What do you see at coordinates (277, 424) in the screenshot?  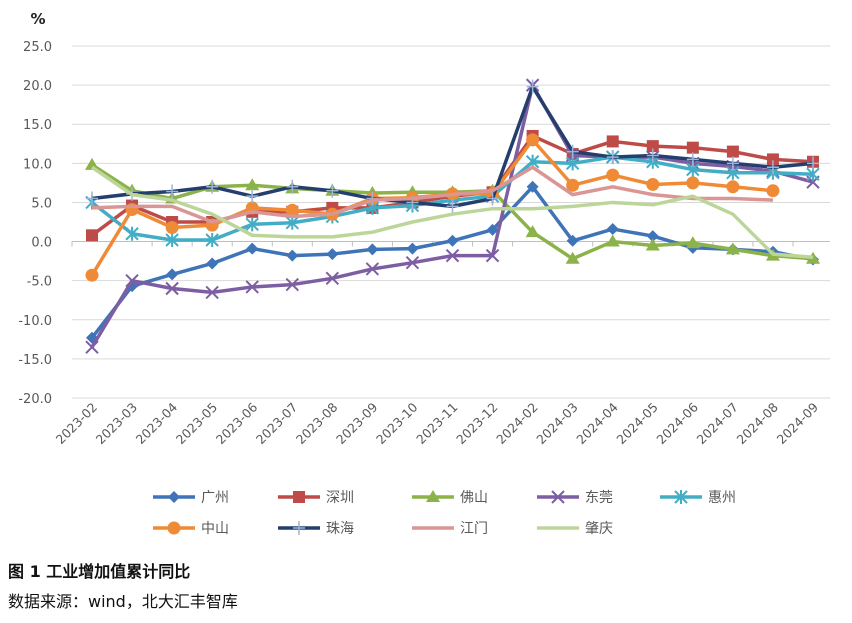 I see `x-tick-label: 2023-07` at bounding box center [277, 424].